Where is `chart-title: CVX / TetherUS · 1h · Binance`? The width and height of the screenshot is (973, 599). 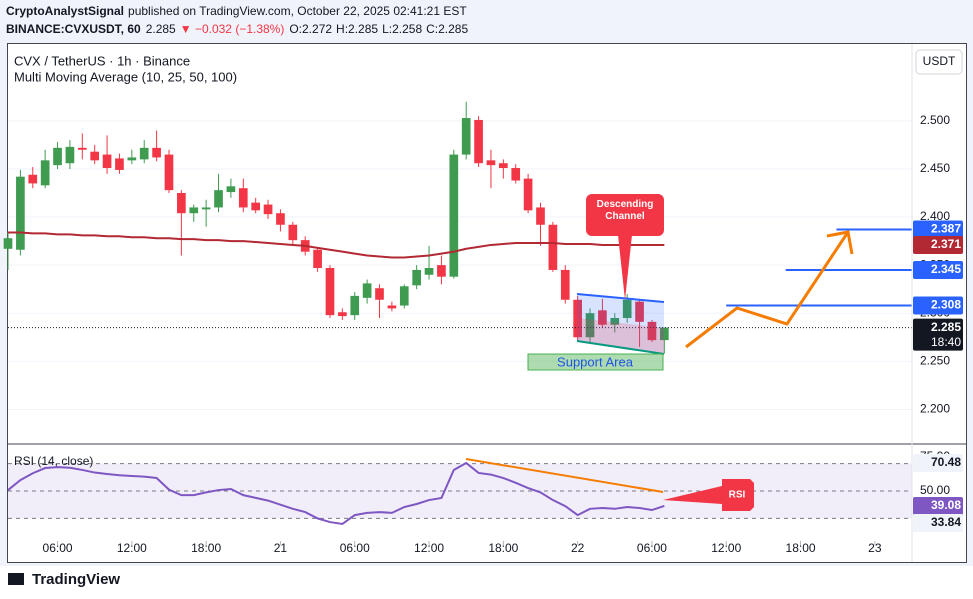
chart-title: CVX / TetherUS · 1h · Binance is located at coordinates (102, 60).